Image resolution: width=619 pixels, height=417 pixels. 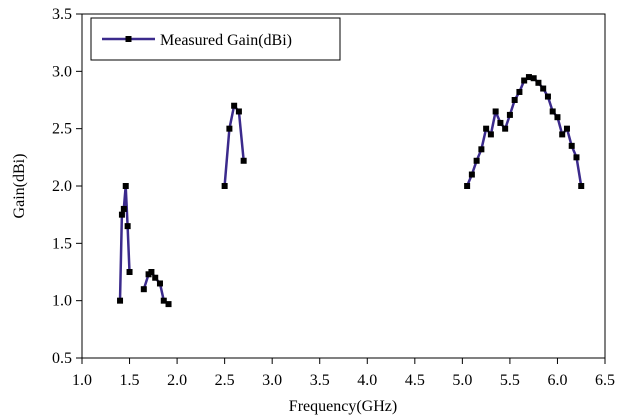 What do you see at coordinates (177, 380) in the screenshot?
I see `x-tick-label: 2.0` at bounding box center [177, 380].